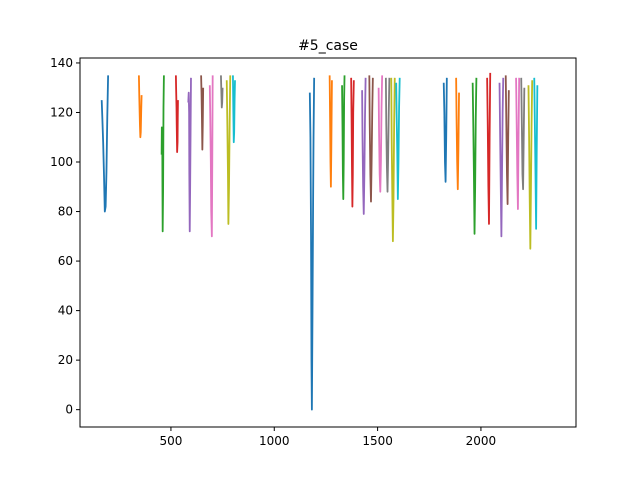 The width and height of the screenshot is (640, 480). Describe the element at coordinates (61, 162) in the screenshot. I see `y-tick-label: 100` at that location.